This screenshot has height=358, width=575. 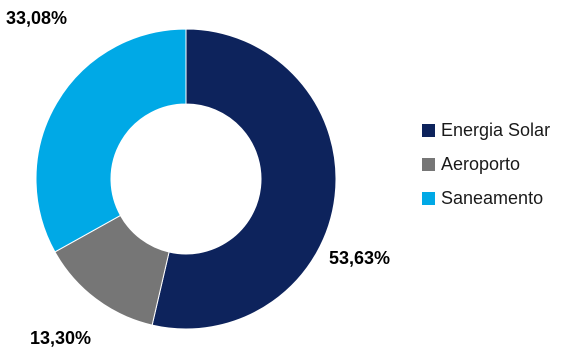 I want to click on legend-item-aeroporto: Aeroporto, so click(x=486, y=164).